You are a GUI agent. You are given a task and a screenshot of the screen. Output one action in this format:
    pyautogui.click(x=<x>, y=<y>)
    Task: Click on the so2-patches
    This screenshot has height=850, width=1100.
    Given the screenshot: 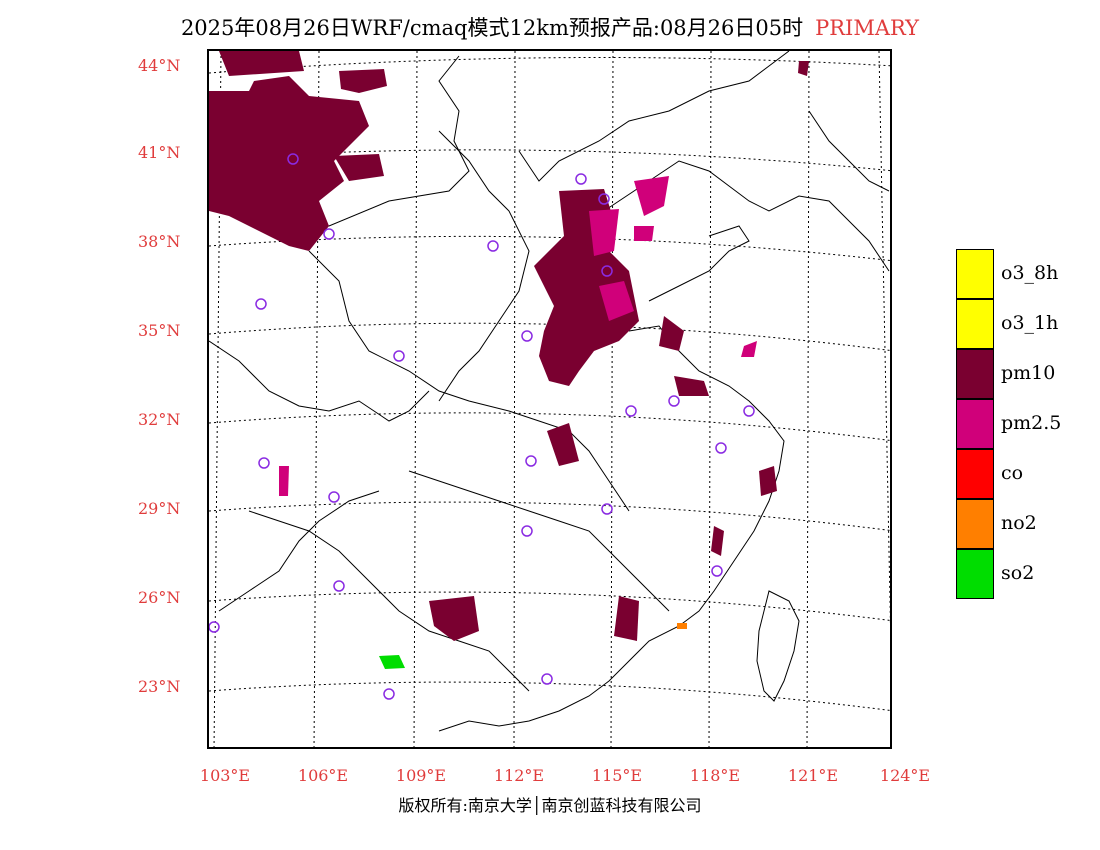 What is the action you would take?
    pyautogui.click(x=392, y=662)
    